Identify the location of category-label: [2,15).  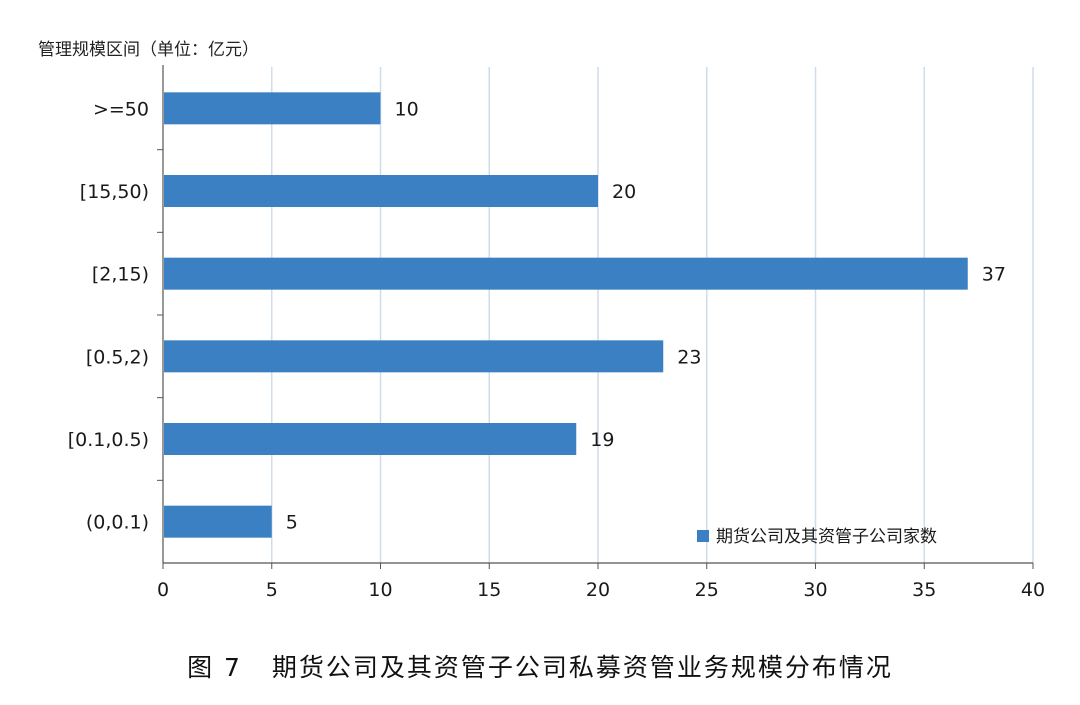
(120, 275).